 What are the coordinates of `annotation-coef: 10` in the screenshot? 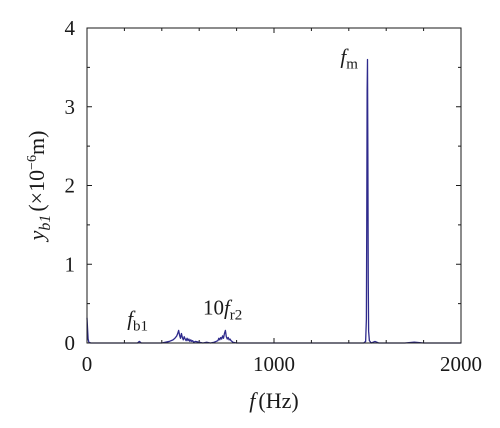 It's located at (213, 308).